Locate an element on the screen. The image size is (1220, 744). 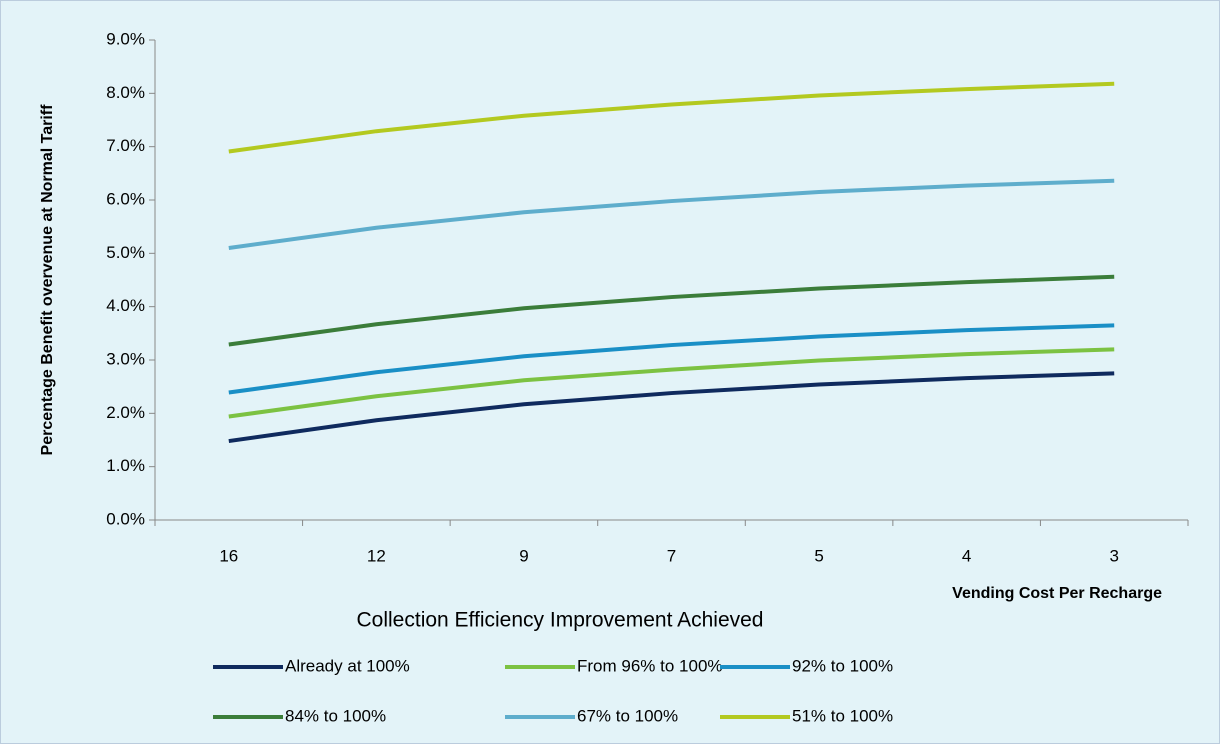
legend-label: 67% to 100% is located at coordinates (627, 715).